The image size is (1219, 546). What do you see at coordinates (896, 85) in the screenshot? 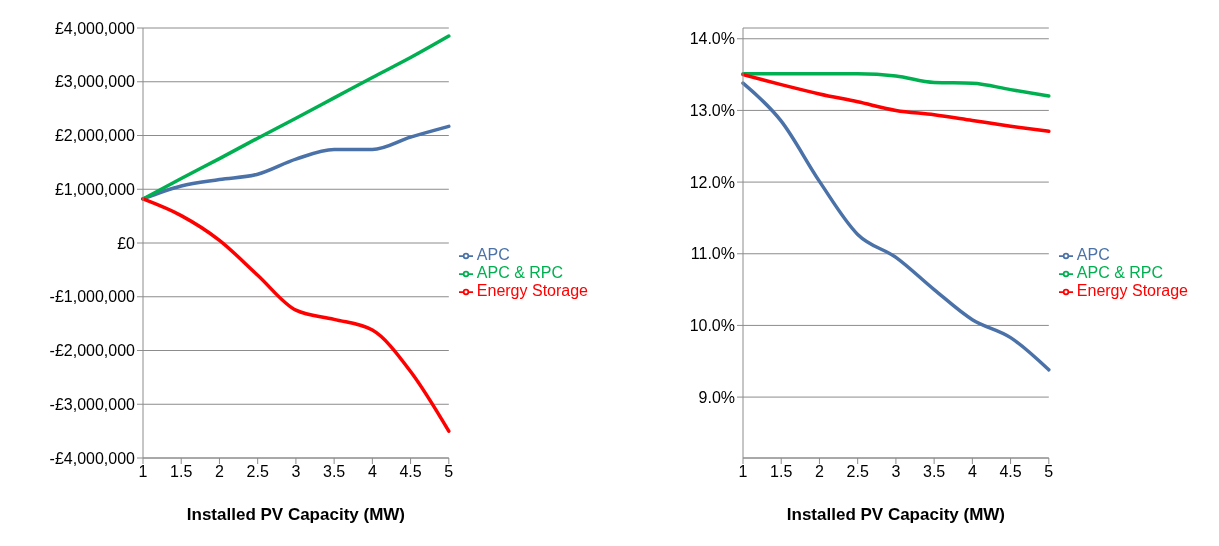
I see `line-series` at bounding box center [896, 85].